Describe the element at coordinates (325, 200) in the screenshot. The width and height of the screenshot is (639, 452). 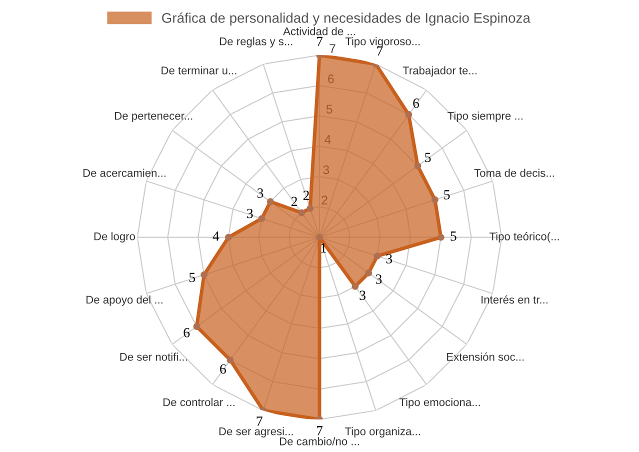
I see `y-tick-label: 2` at that location.